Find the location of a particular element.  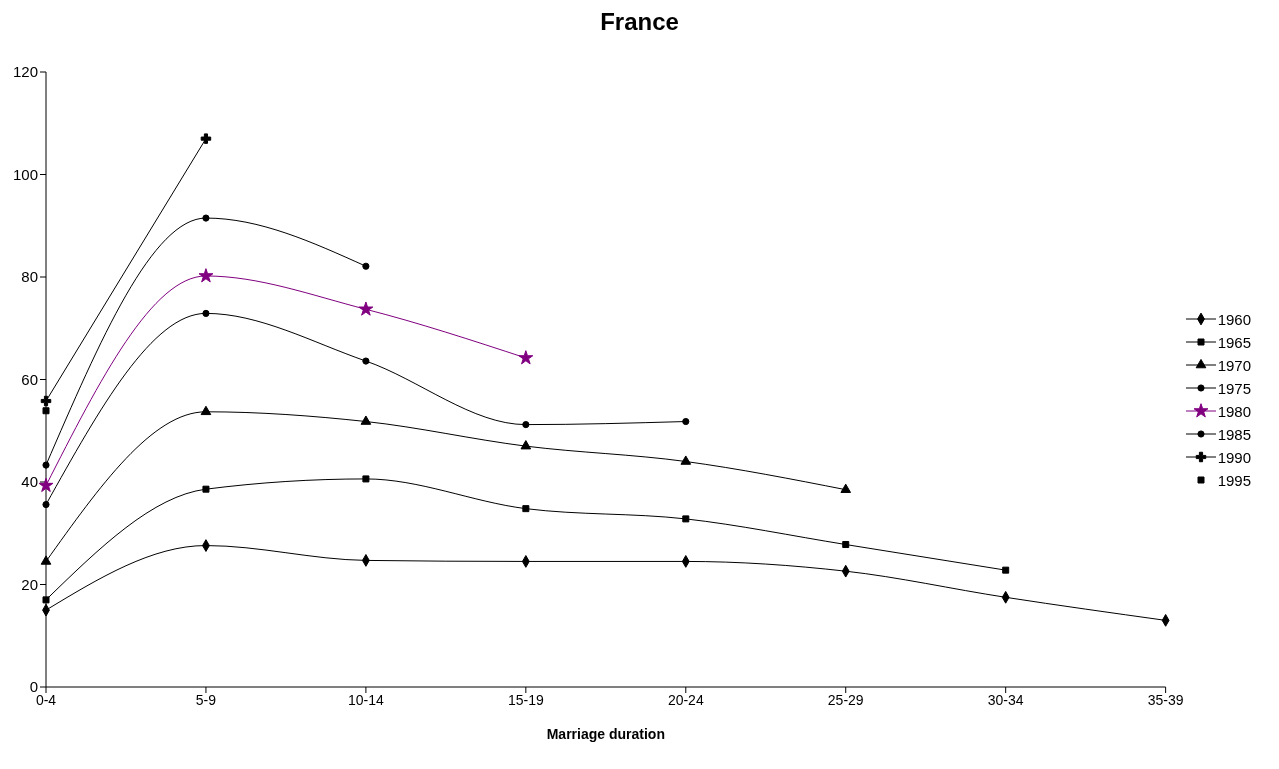

chart-title: France is located at coordinates (639, 22).